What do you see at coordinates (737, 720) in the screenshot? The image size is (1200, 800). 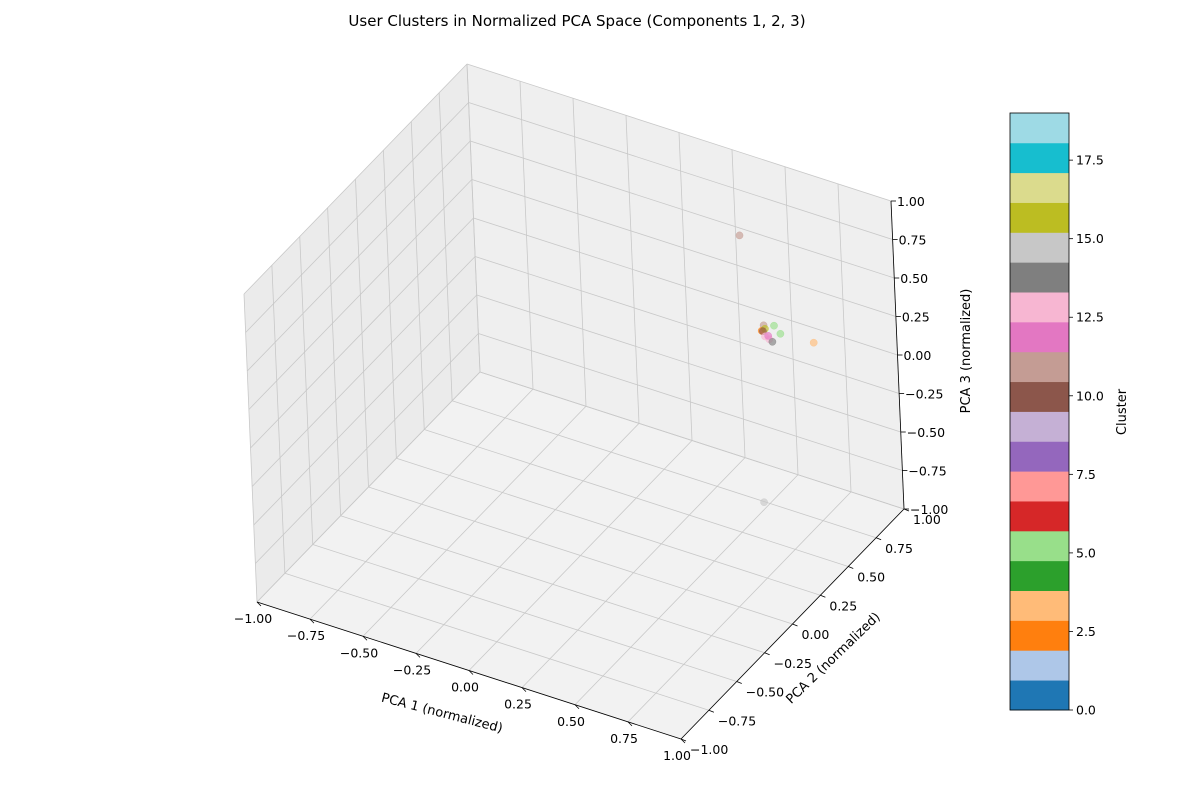 I see `y-tick-label: −0.75` at bounding box center [737, 720].